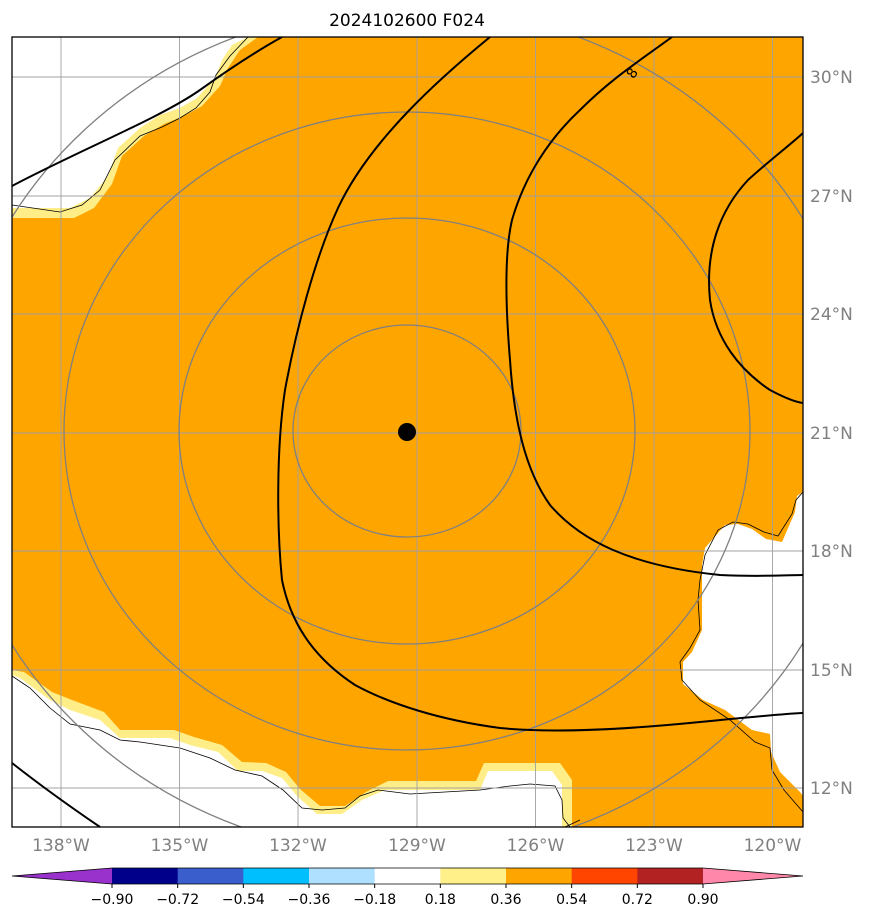  I want to click on colorbar-extend-low, so click(62, 876).